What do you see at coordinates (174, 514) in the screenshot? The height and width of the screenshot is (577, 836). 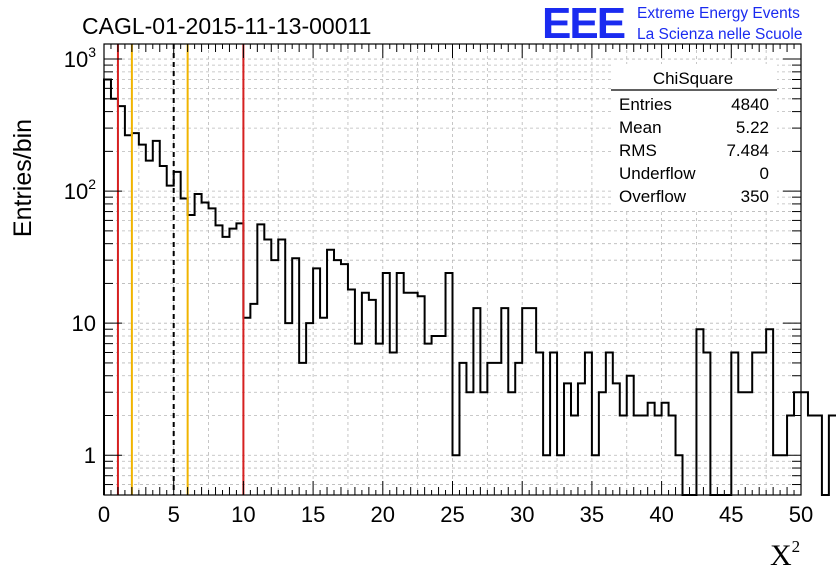 I see `x-tick-label: 5` at bounding box center [174, 514].